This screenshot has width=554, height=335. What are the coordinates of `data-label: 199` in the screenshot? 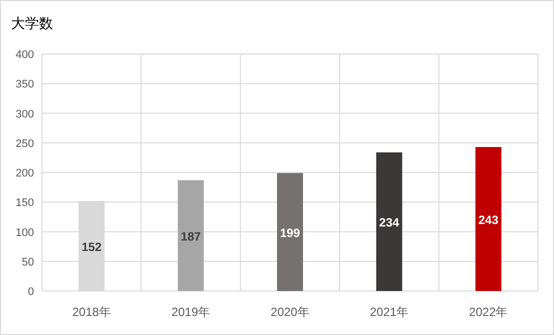 It's located at (290, 233).